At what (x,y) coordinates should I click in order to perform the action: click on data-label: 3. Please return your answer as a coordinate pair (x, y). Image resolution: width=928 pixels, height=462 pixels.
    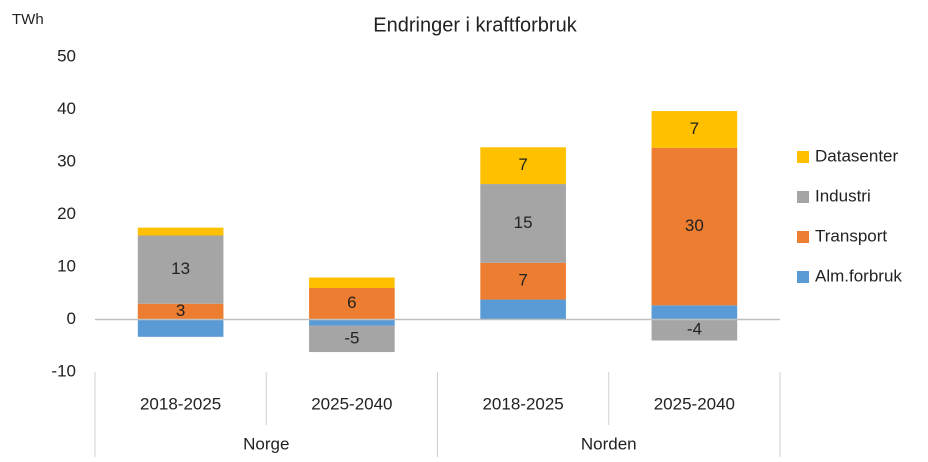
    Looking at the image, I should click on (180, 310).